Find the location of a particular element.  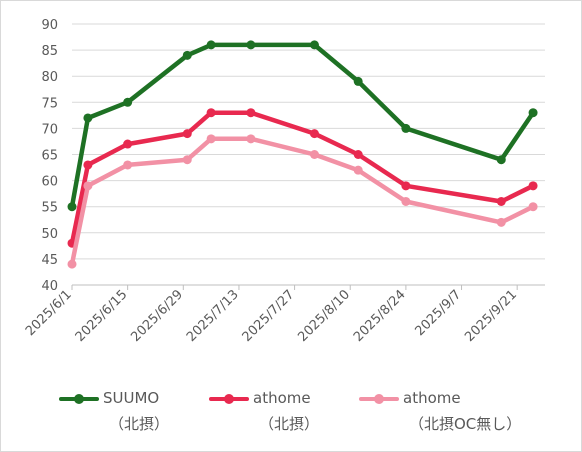

legend-item-suumo: SUUMO （北摂） is located at coordinates (134, 414).